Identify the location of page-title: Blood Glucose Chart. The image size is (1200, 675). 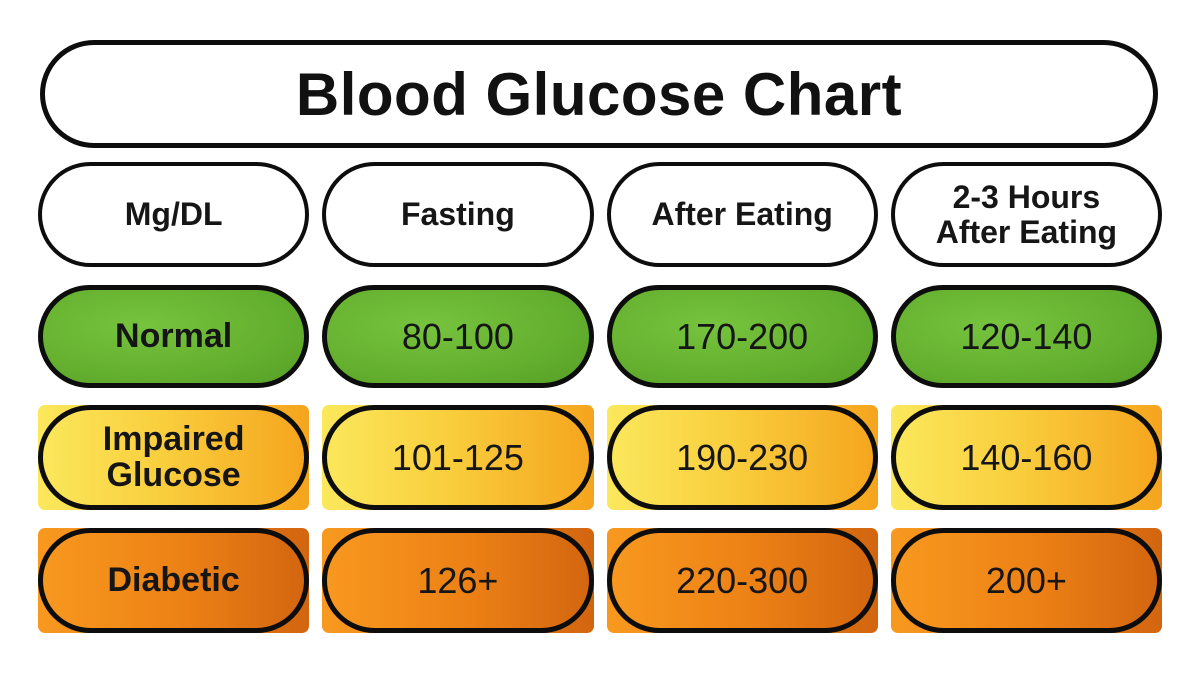
(599, 94).